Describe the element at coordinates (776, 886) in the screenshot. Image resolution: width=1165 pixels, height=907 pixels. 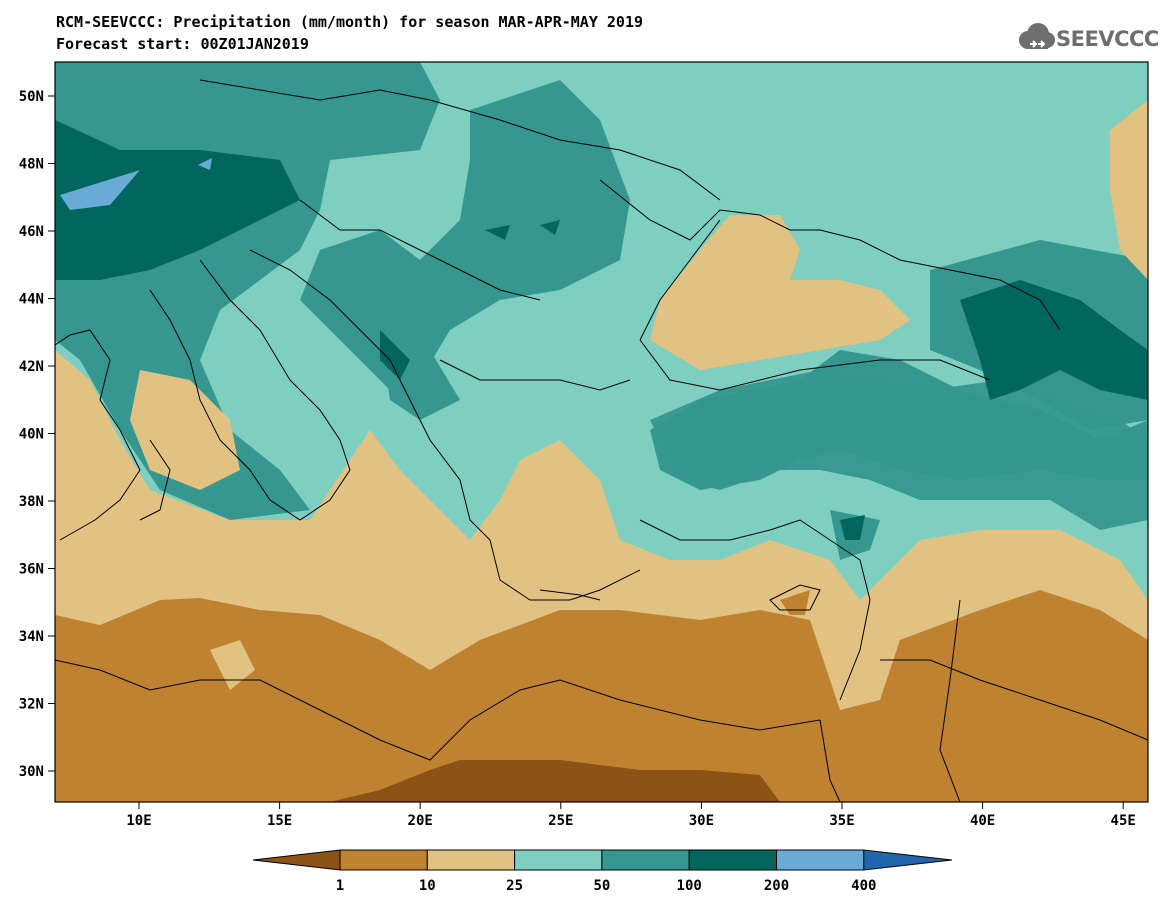
I see `colorbar-tick-label: 200` at that location.